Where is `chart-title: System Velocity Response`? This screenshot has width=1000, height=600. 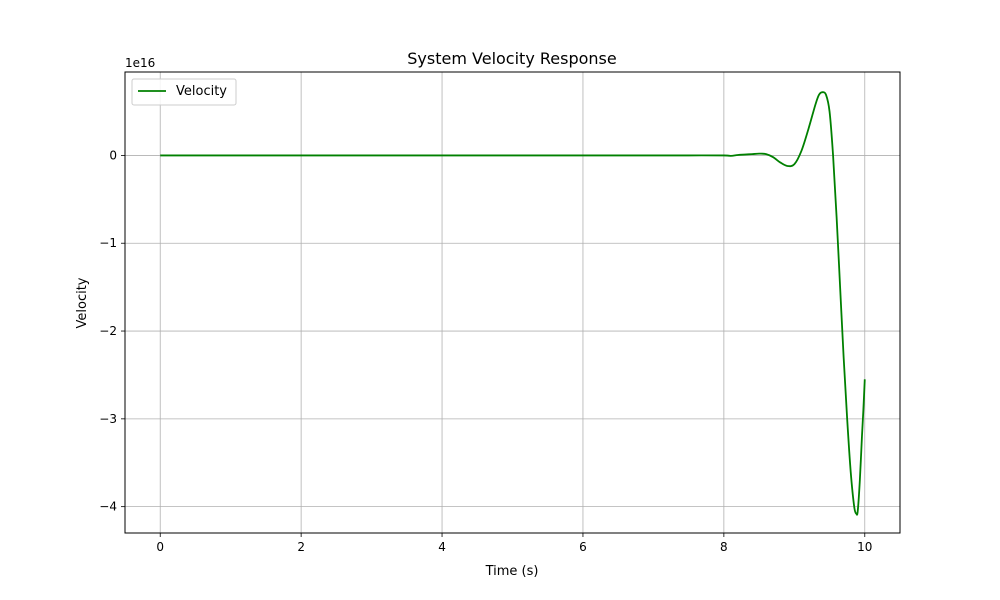 chart-title: System Velocity Response is located at coordinates (511, 58).